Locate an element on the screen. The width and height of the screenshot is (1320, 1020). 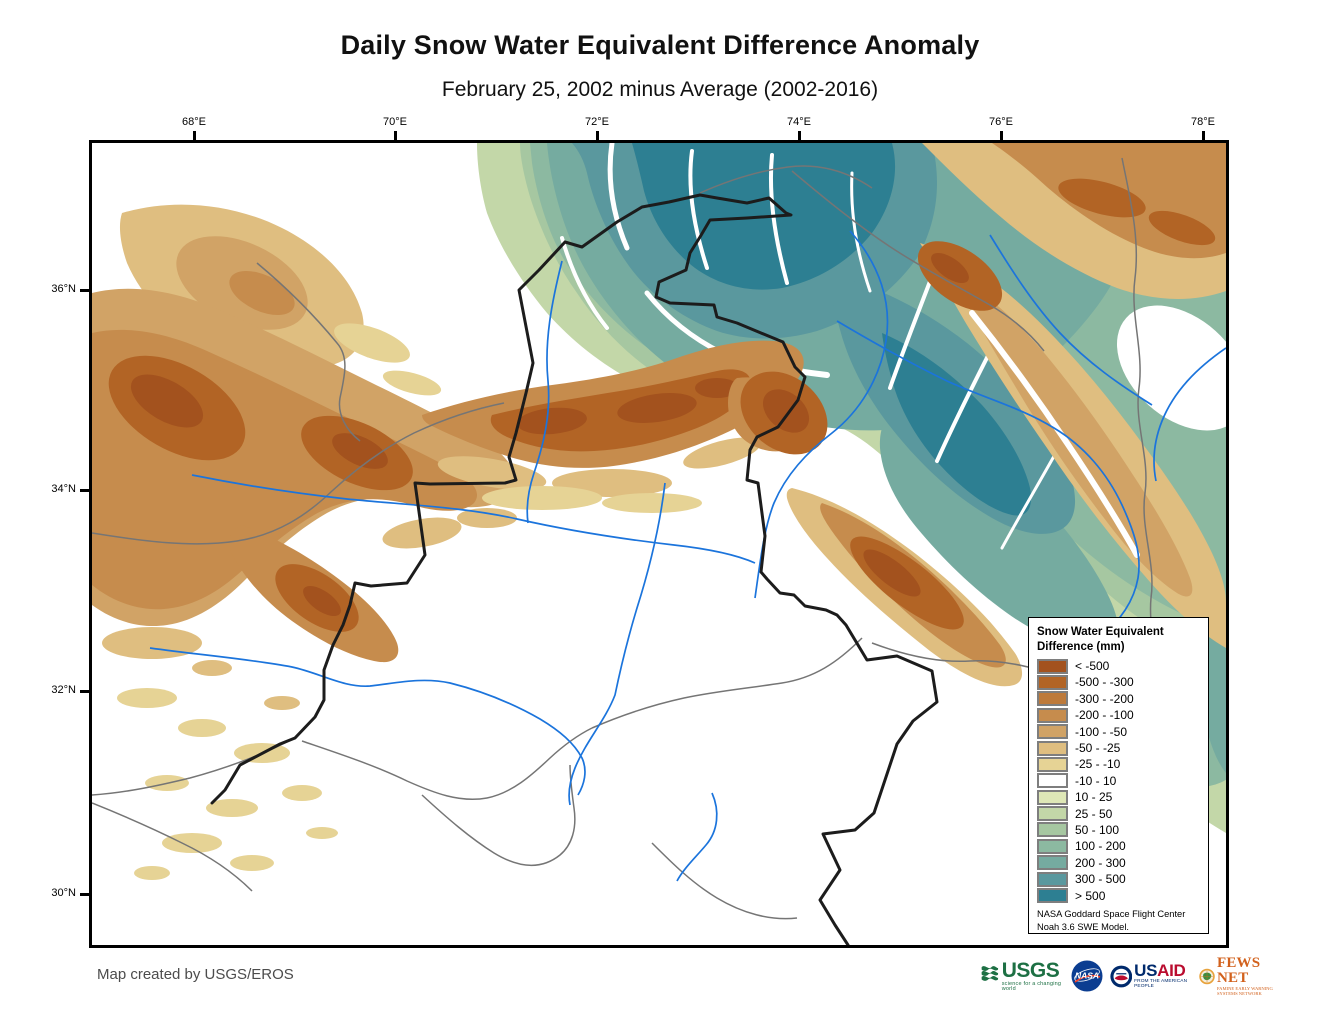
legend-row-label: -500 - -300 is located at coordinates (1104, 682).